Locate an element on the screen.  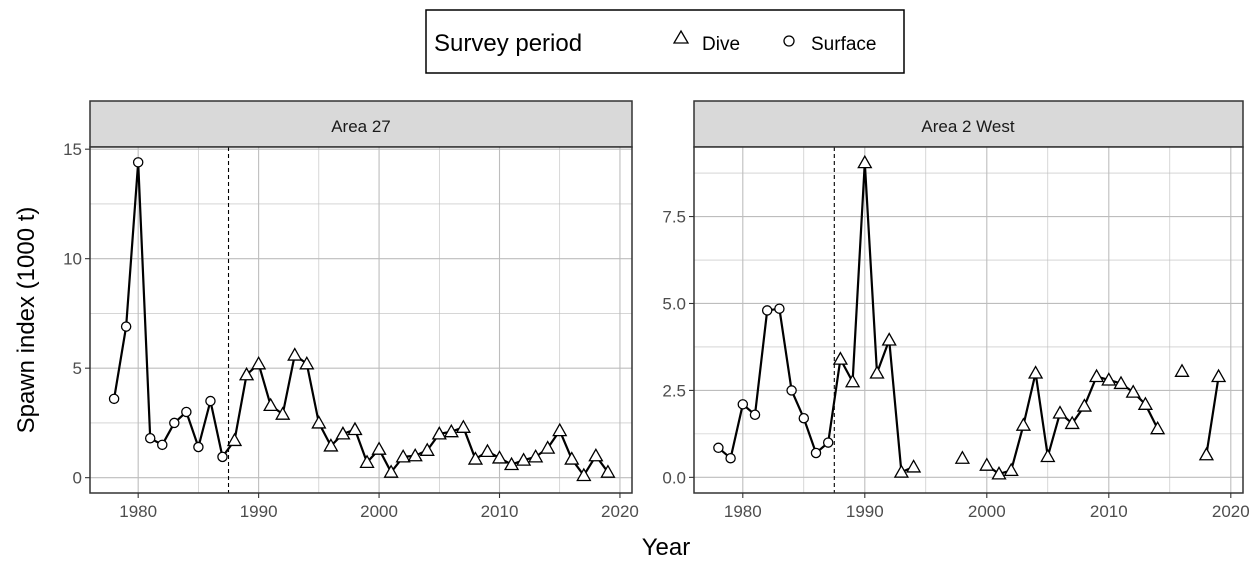
x-tick-label: 2000 is located at coordinates (987, 511).